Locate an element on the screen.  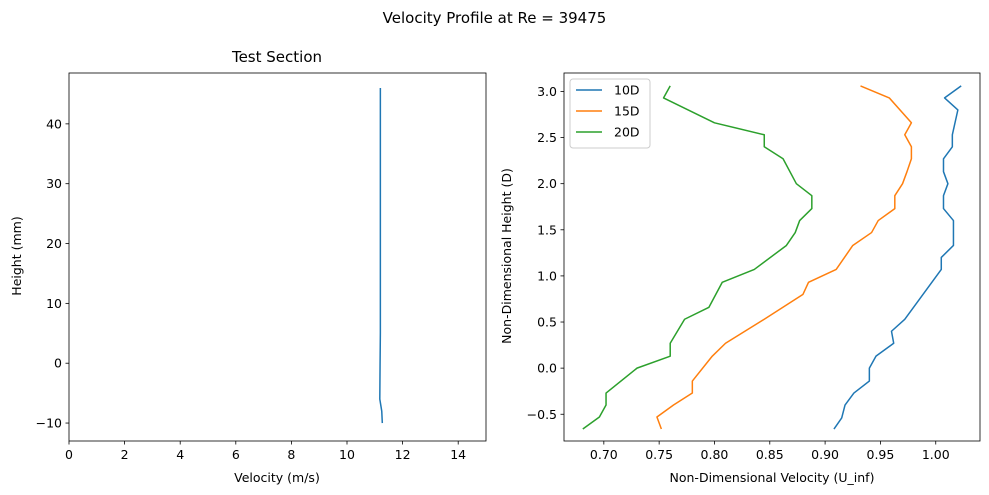
right-x-tick-label: 0.90 is located at coordinates (825, 454).